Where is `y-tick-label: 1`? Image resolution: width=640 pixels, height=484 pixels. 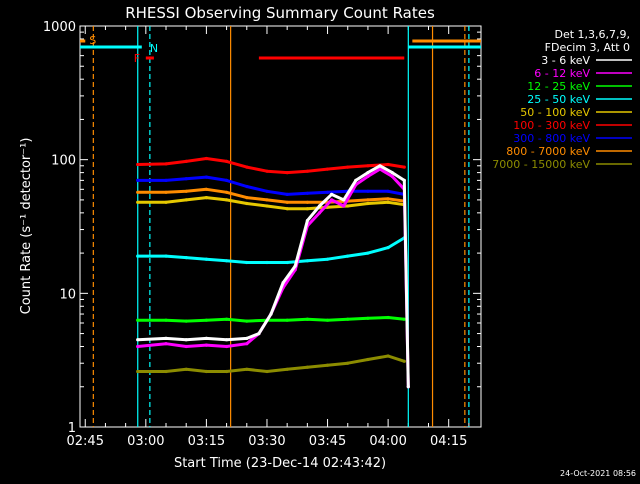 y-tick-label: 1 is located at coordinates (72, 428).